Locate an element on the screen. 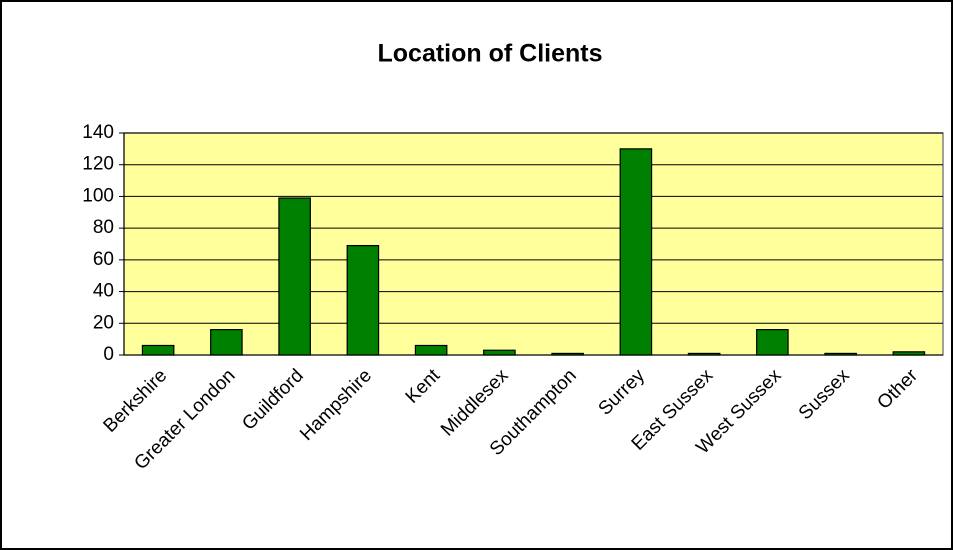  y-tick-label: 60 is located at coordinates (103, 259).